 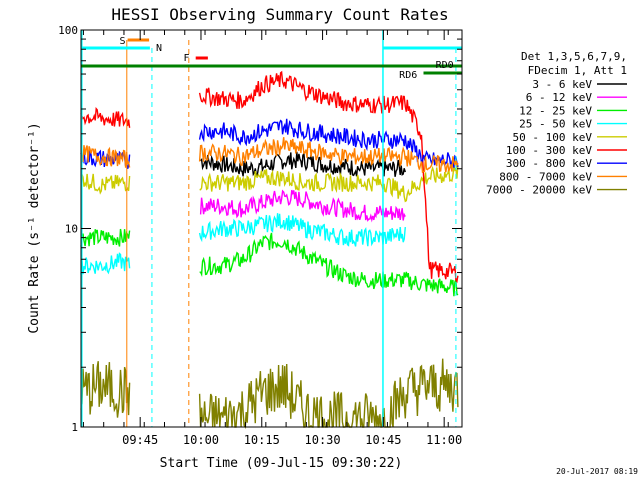 What do you see at coordinates (539, 190) in the screenshot?
I see `legend-entry-label: 7000 - 20000 keV` at bounding box center [539, 190].